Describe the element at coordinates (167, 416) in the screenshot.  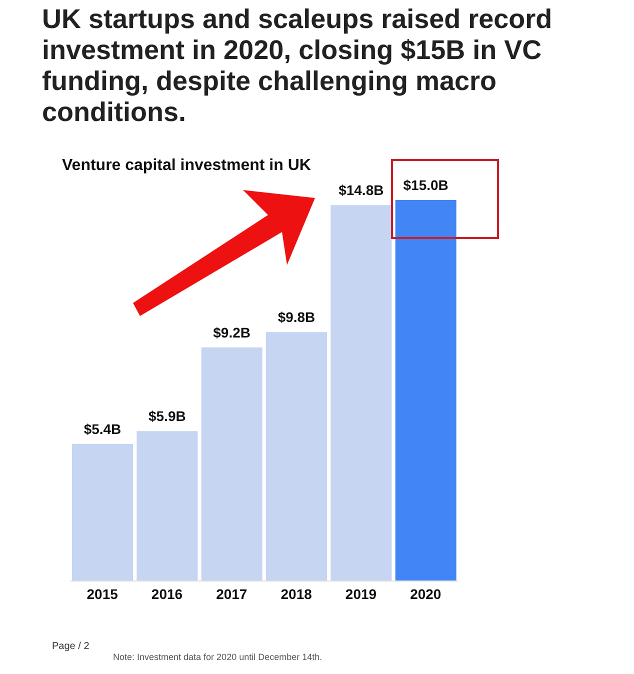
I see `data-label: $5.9B` at that location.